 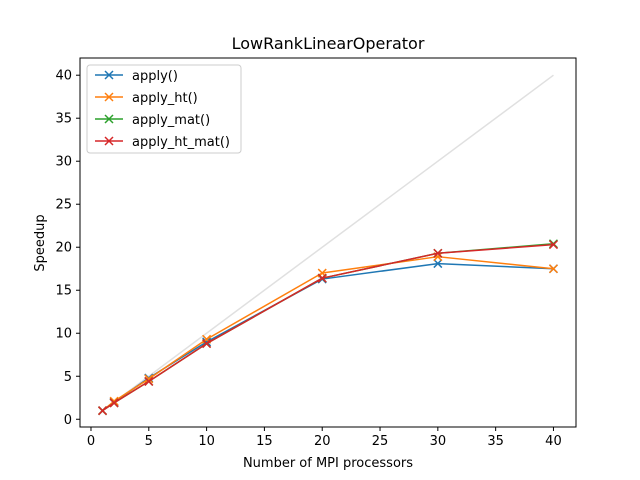 What do you see at coordinates (63, 248) in the screenshot?
I see `y-tick-label: 20` at bounding box center [63, 248].